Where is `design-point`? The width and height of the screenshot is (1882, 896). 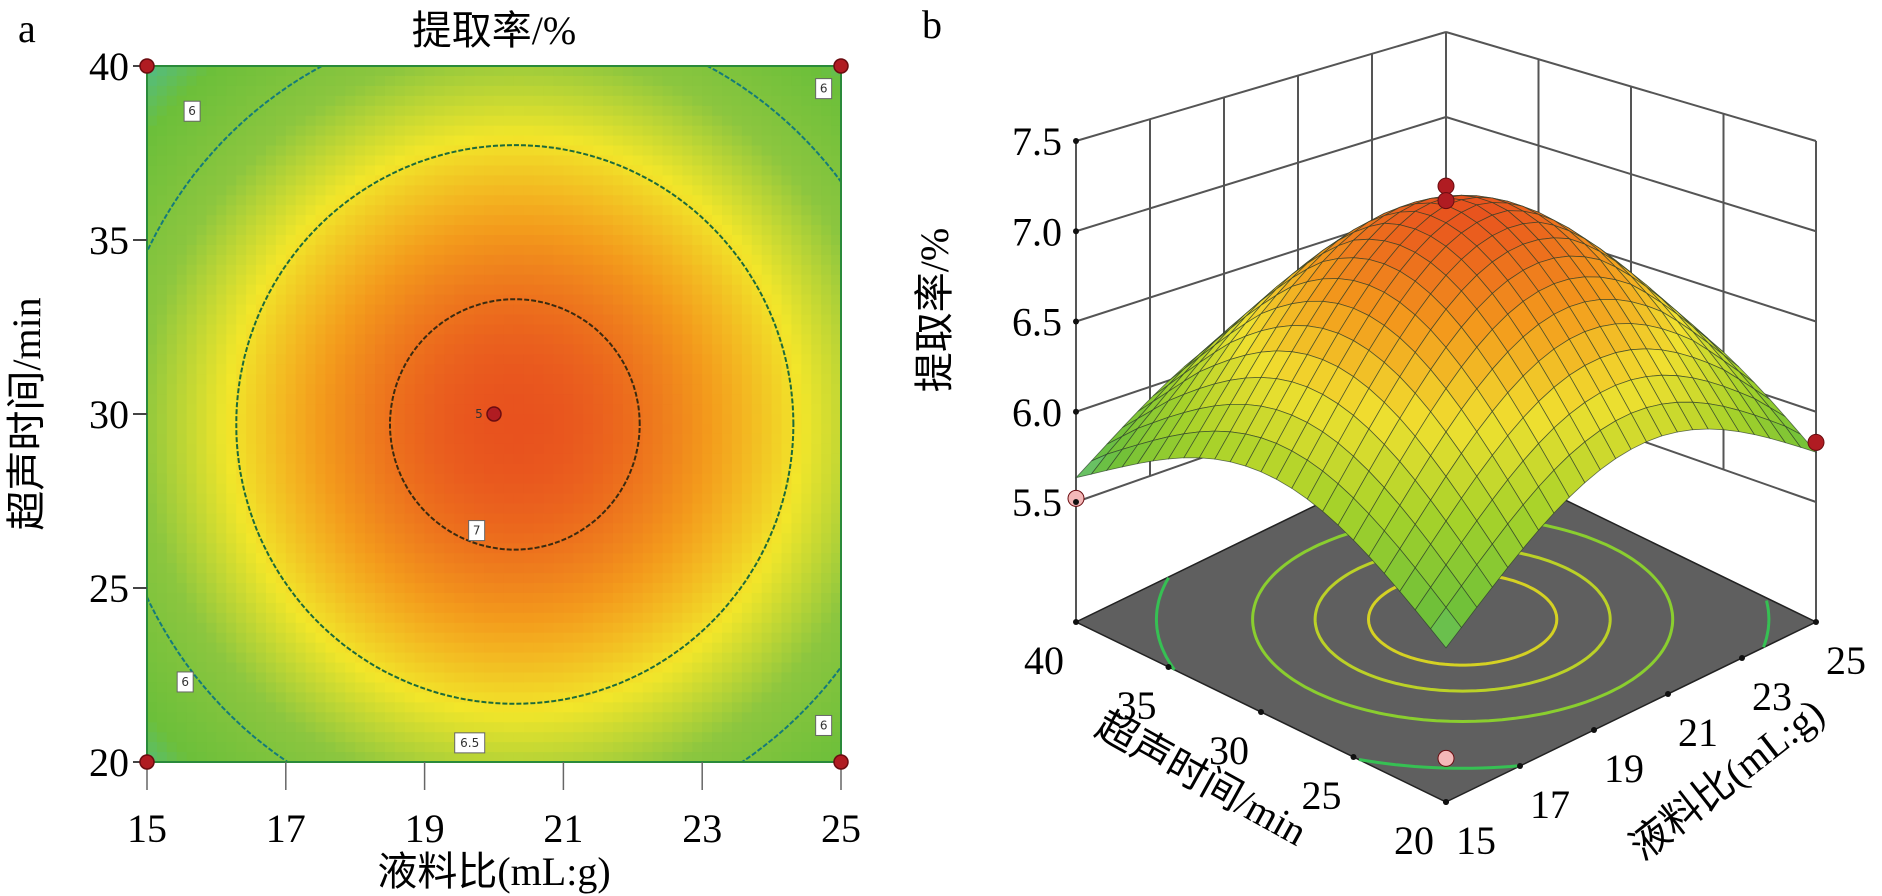
design-point is located at coordinates (841, 762).